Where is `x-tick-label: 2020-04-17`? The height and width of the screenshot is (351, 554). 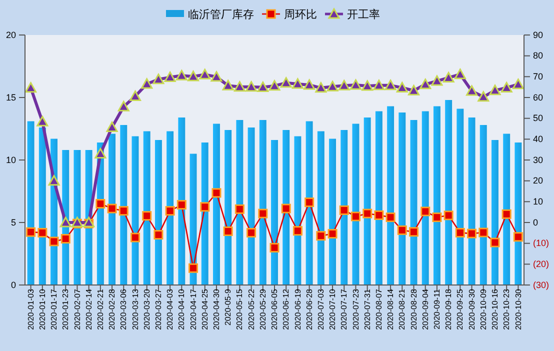 x-tick-label: 2020-04-17 is located at coordinates (193, 309).